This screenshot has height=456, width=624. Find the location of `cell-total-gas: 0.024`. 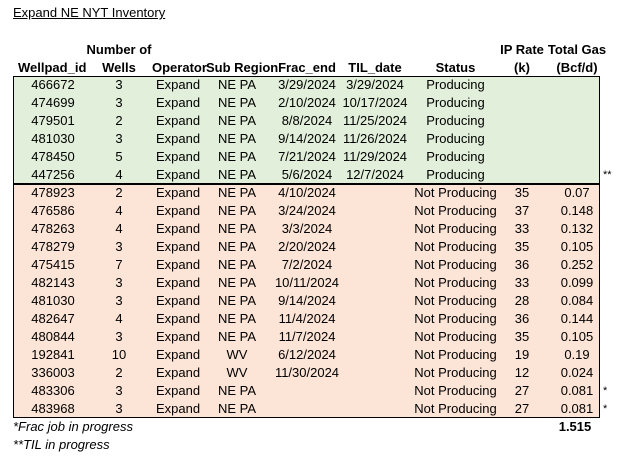

cell-total-gas: 0.024 is located at coordinates (577, 372).